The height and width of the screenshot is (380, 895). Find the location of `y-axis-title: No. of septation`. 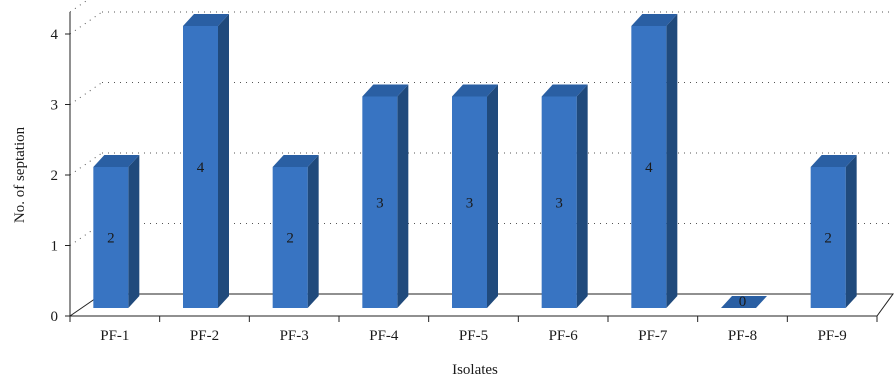

y-axis-title: No. of septation is located at coordinates (20, 174).